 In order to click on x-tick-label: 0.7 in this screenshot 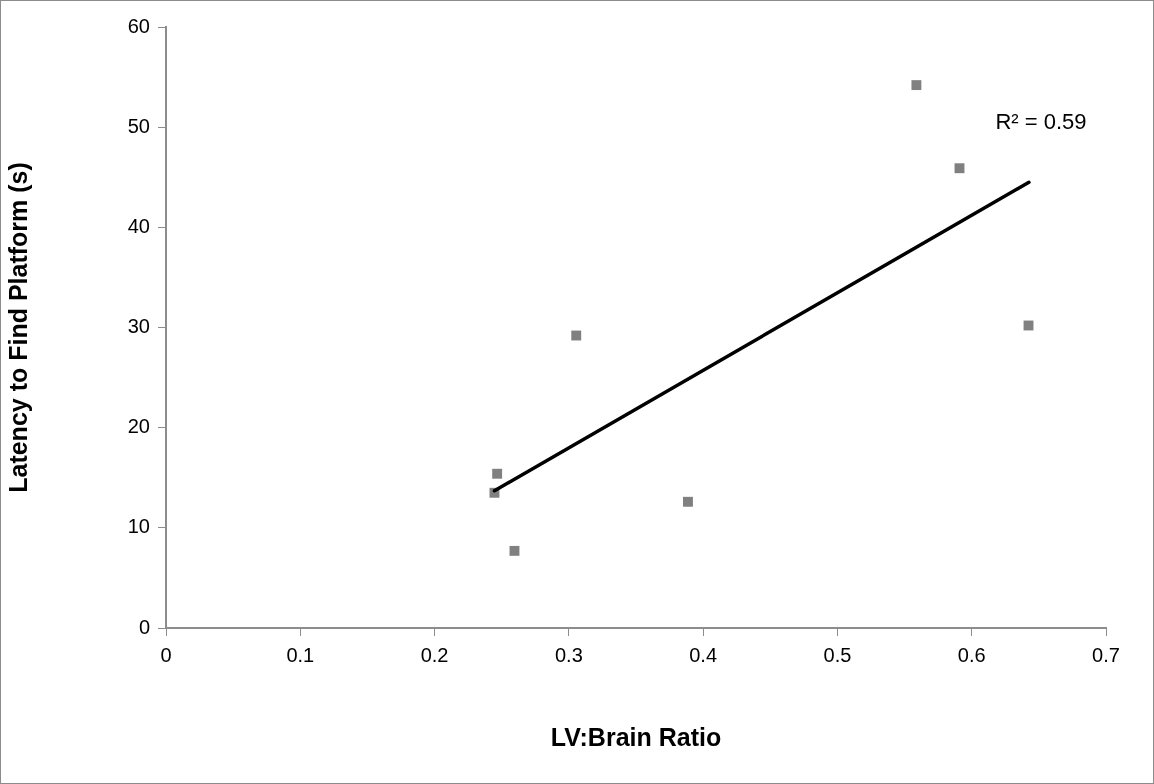, I will do `click(1106, 654)`.